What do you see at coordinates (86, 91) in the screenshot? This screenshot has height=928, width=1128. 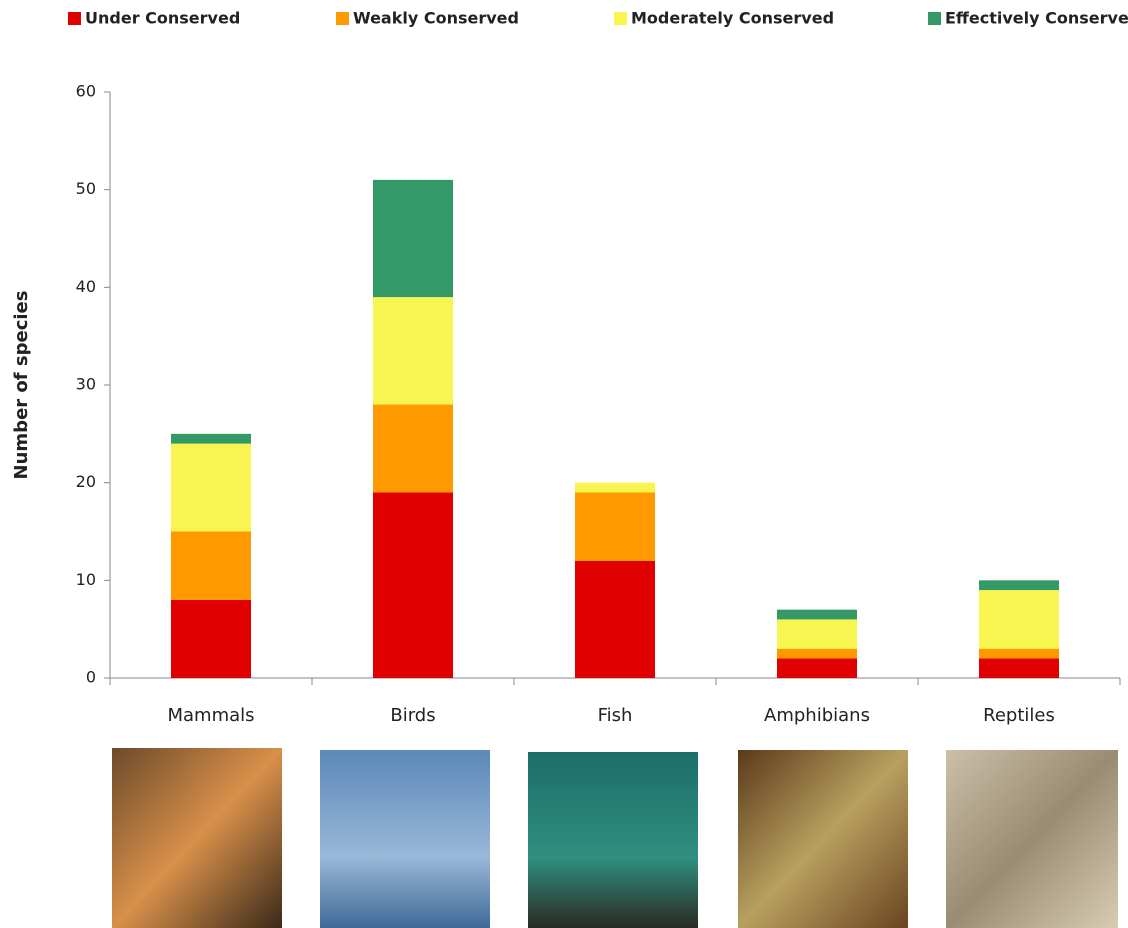 I see `y-tick-label: 60` at bounding box center [86, 91].